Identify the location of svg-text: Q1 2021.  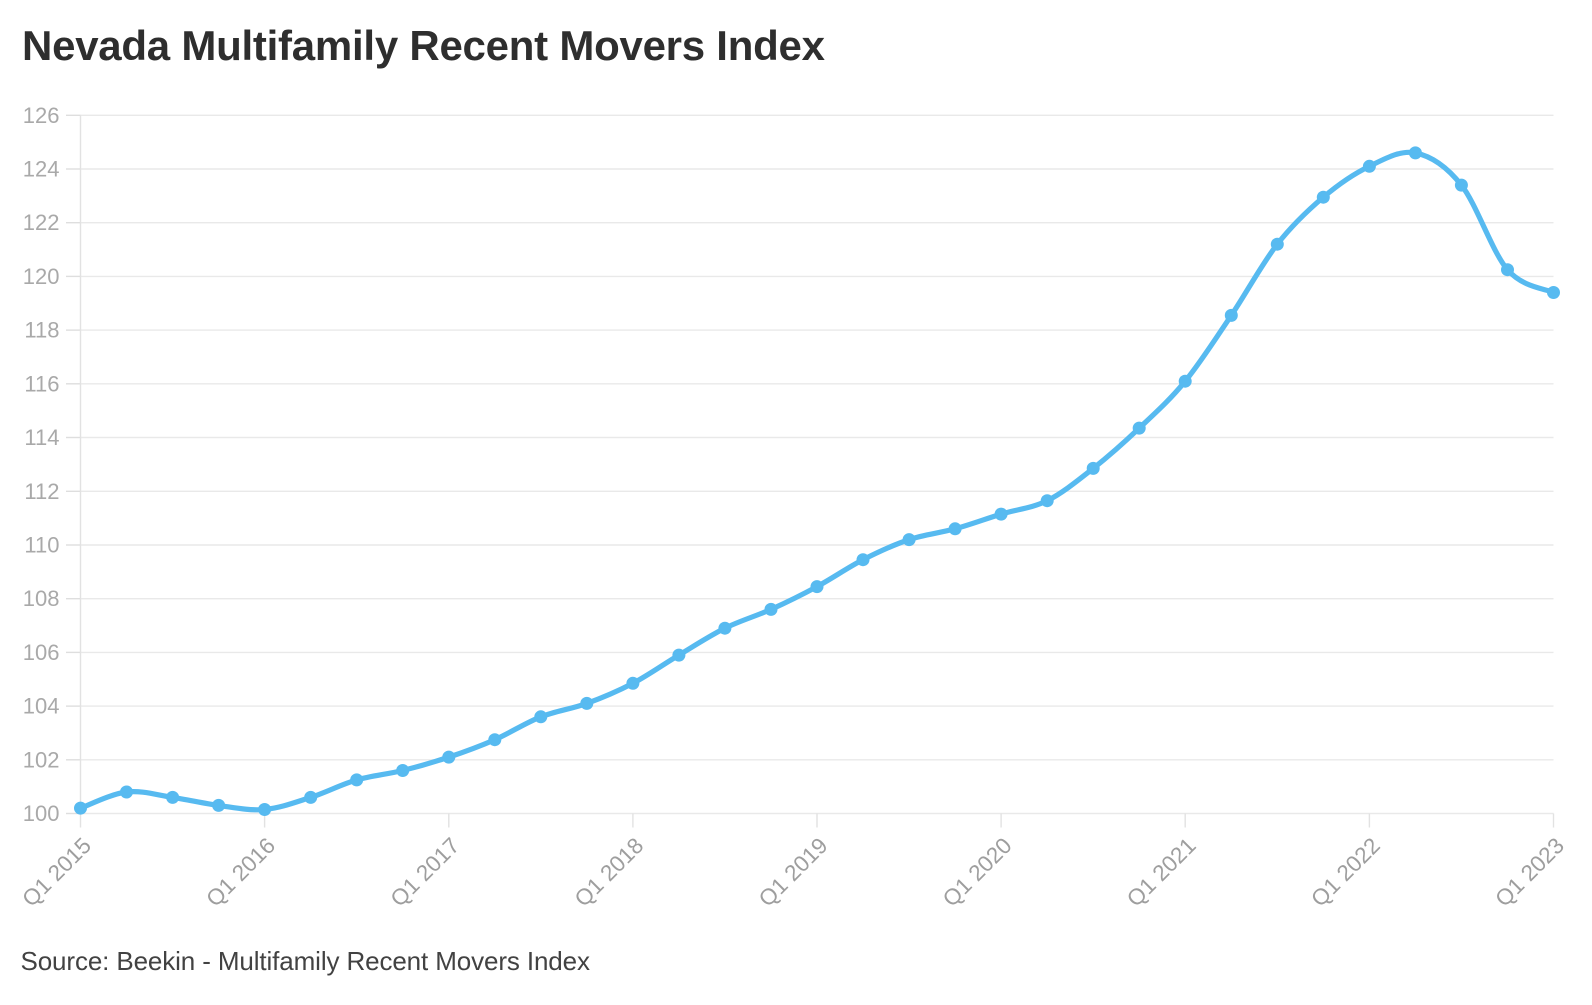
(1161, 872).